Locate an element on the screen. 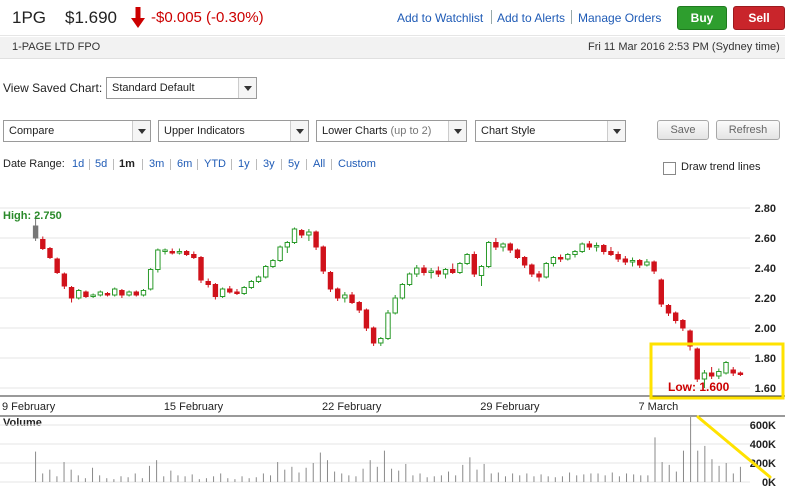 This screenshot has height=495, width=785. compare-select: Compare is located at coordinates (77, 131).